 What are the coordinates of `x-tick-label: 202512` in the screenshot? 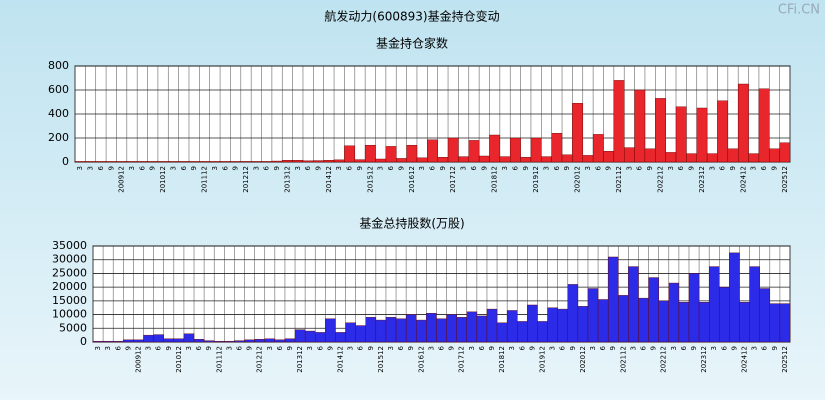 It's located at (785, 179).